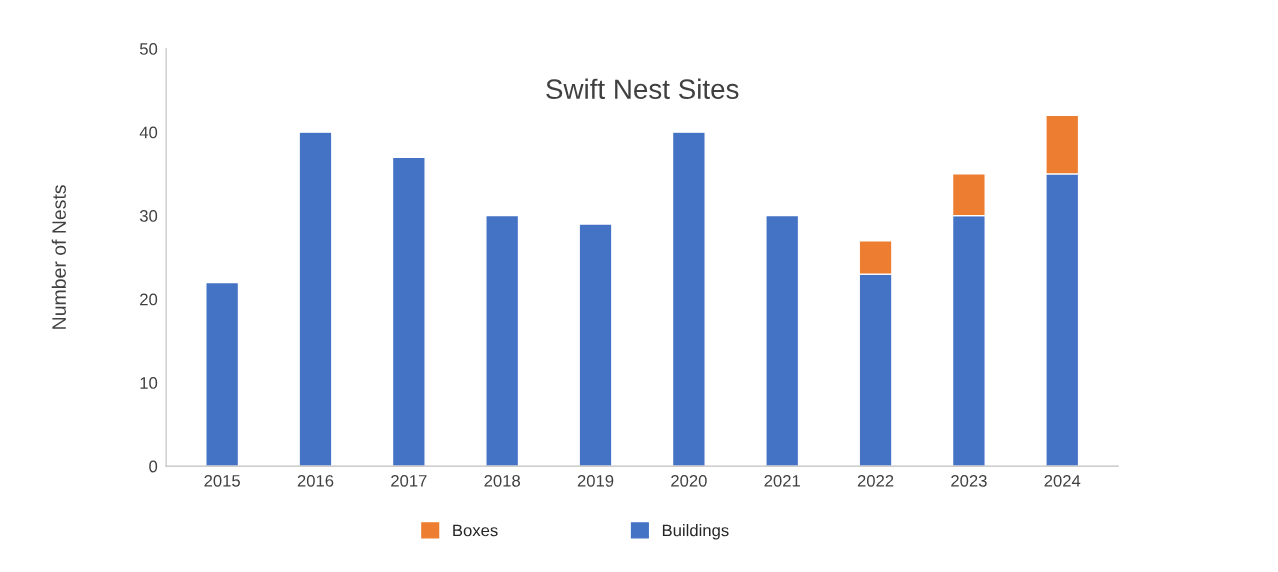 The image size is (1278, 572). Describe the element at coordinates (222, 480) in the screenshot. I see `x-tick-label: 2015` at that location.